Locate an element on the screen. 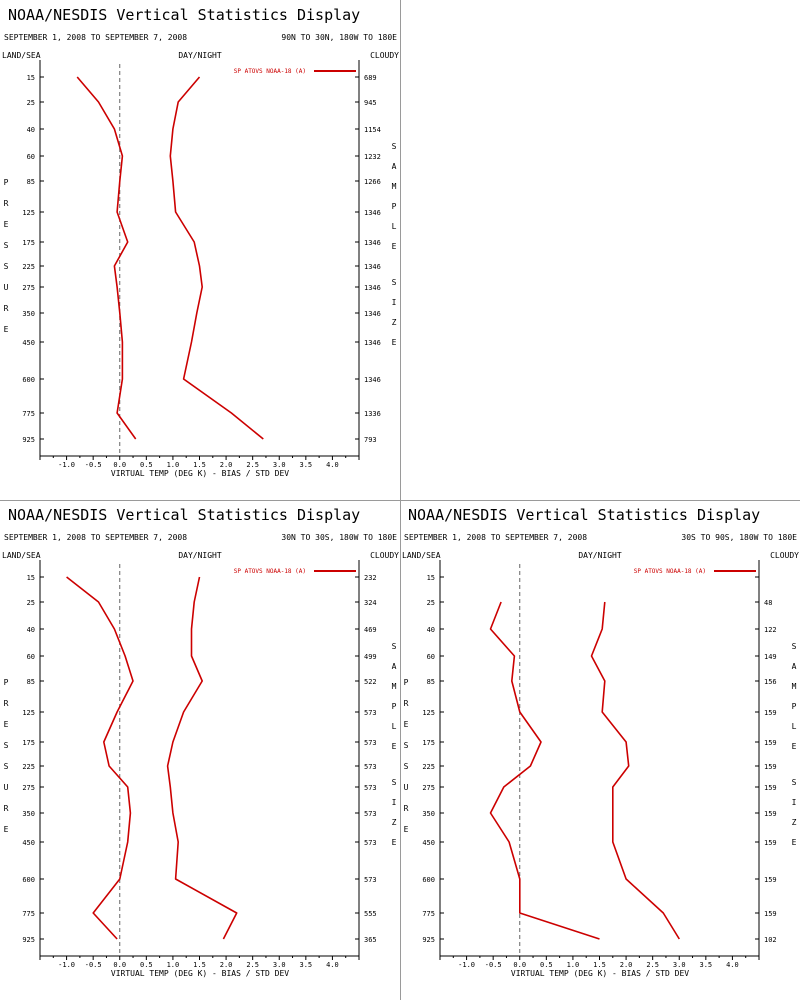  panel-divider-horizontal is located at coordinates (400, 500).